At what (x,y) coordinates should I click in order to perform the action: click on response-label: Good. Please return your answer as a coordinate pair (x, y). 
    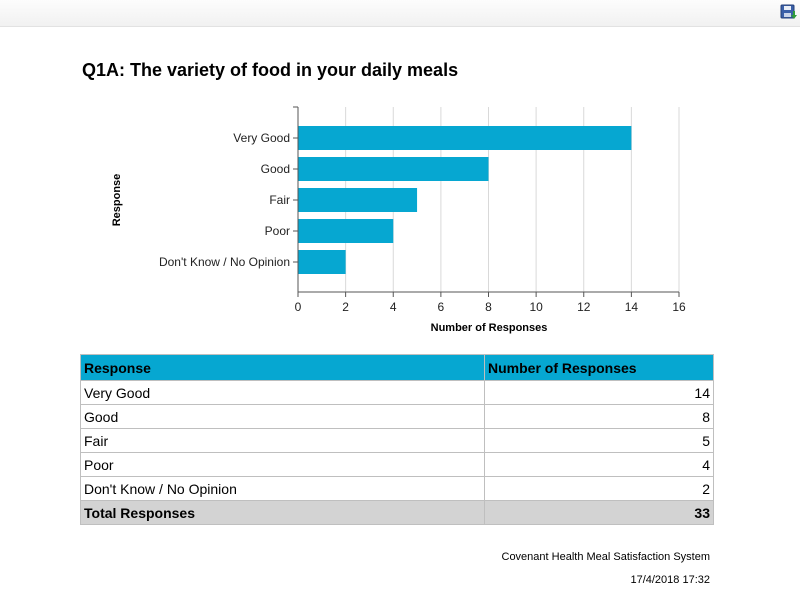
    Looking at the image, I should click on (282, 416).